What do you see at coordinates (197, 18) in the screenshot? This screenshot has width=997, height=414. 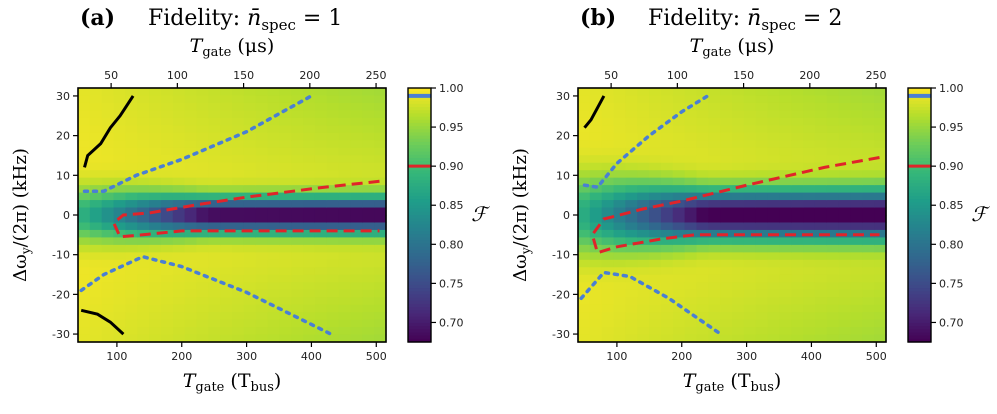 I see `title-prefix: Fidelity:` at bounding box center [197, 18].